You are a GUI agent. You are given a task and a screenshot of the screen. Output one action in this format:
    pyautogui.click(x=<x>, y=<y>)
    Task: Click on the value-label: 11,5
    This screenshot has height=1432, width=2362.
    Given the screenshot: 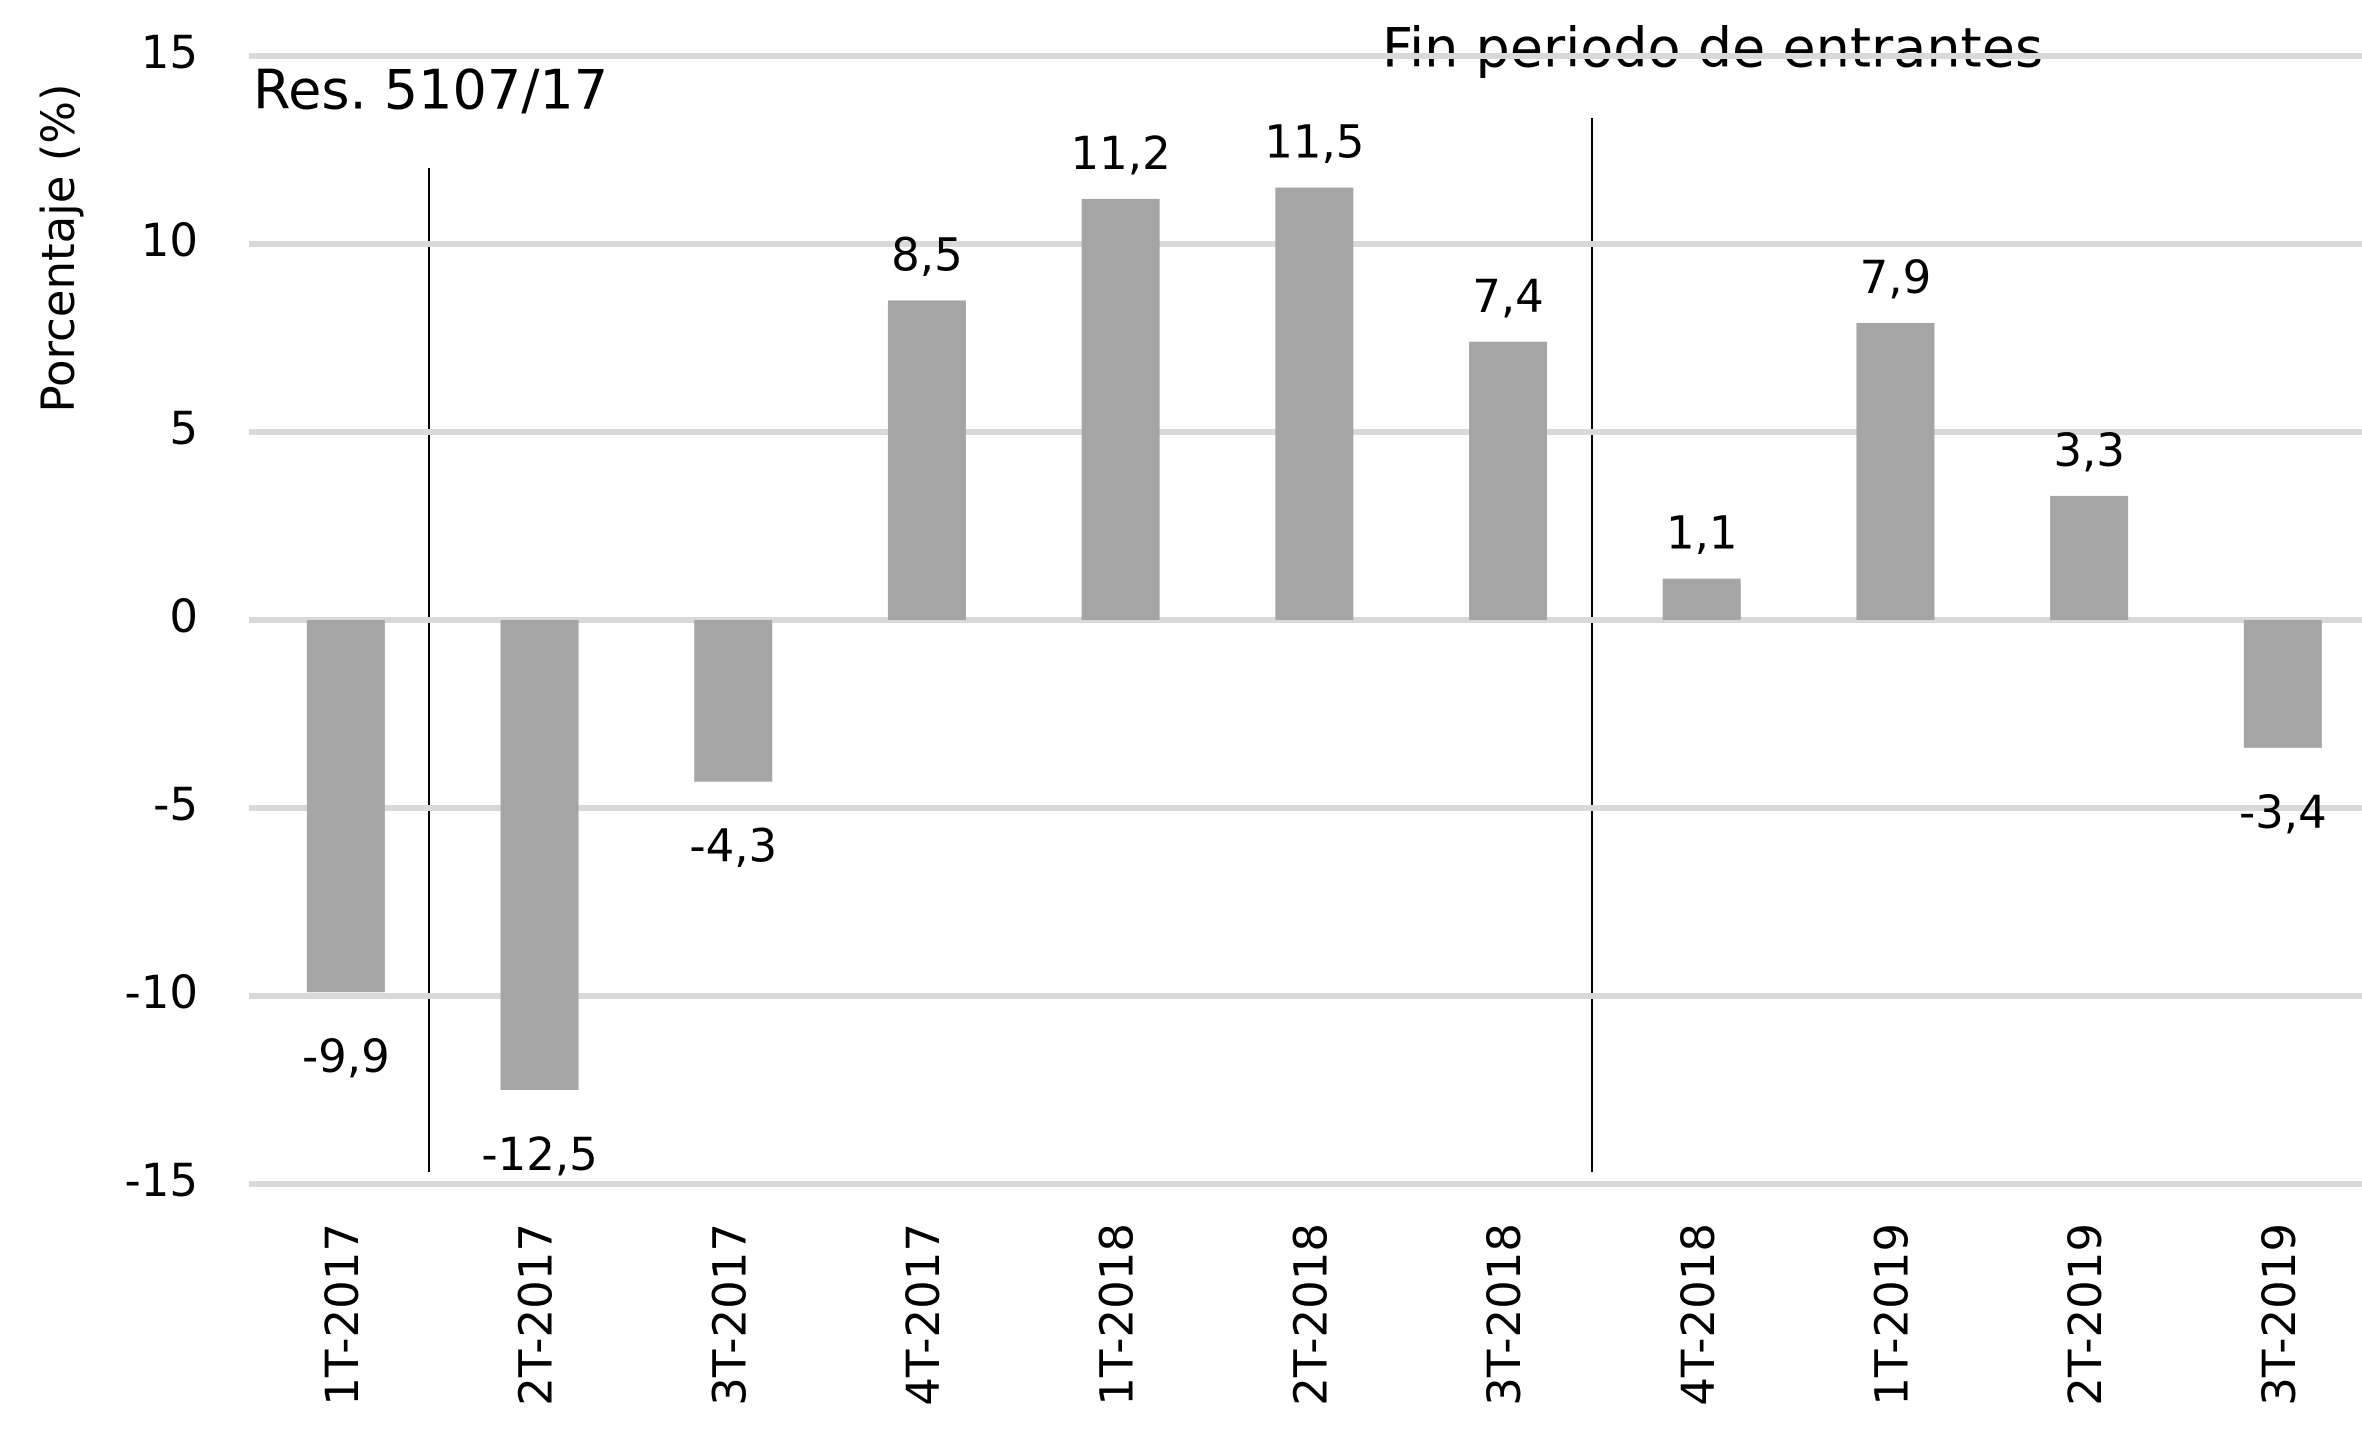 What is the action you would take?
    pyautogui.click(x=1314, y=142)
    